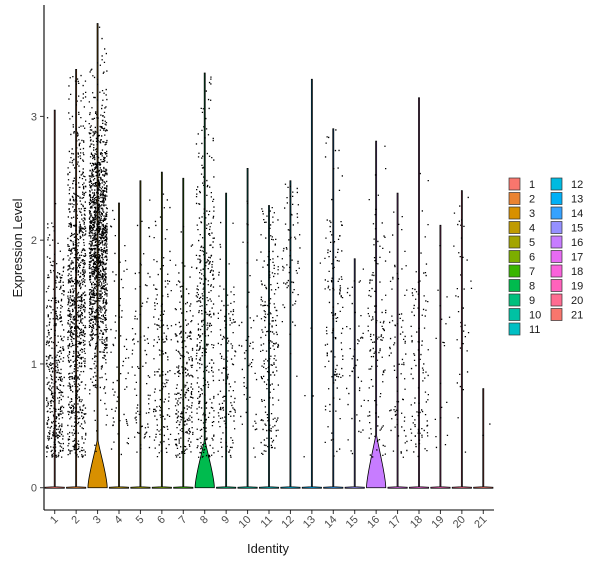 The image size is (600, 573). Describe the element at coordinates (118, 520) in the screenshot. I see `x-tick-label: 4` at that location.